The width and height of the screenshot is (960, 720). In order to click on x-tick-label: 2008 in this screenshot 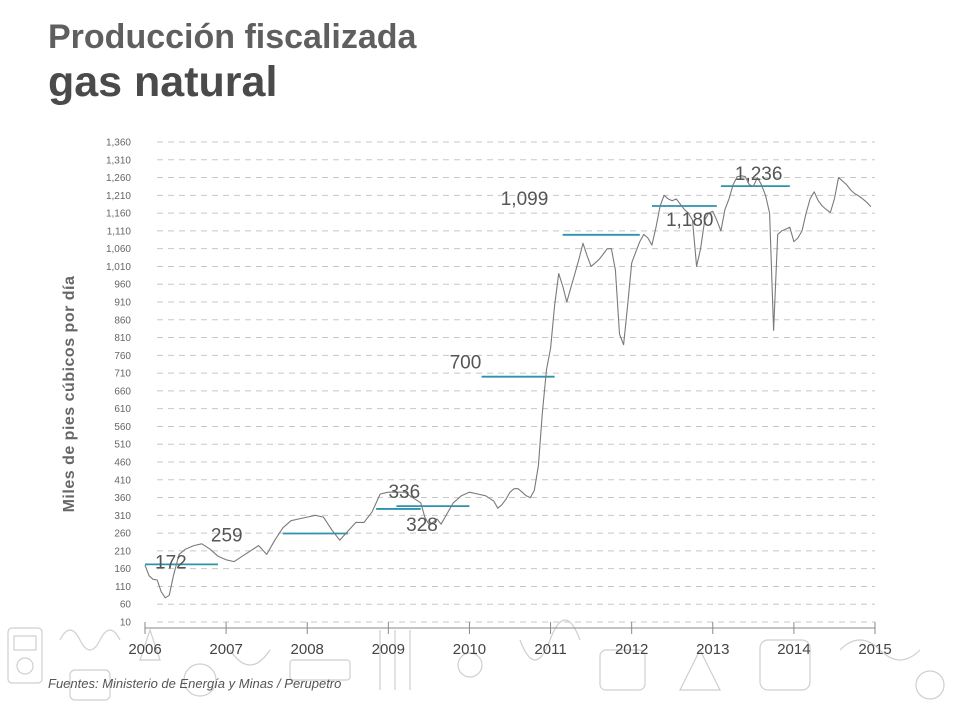, I will do `click(307, 649)`.